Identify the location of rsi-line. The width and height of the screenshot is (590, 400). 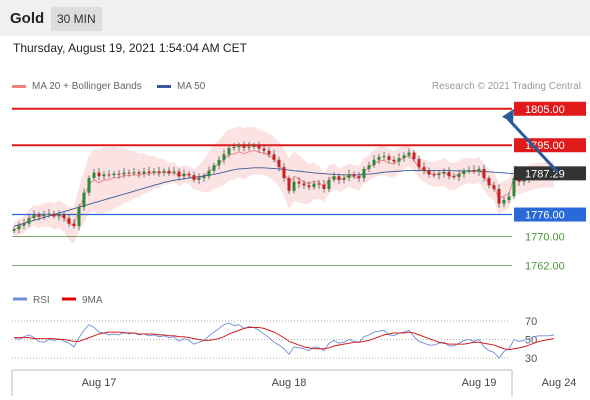
(284, 340).